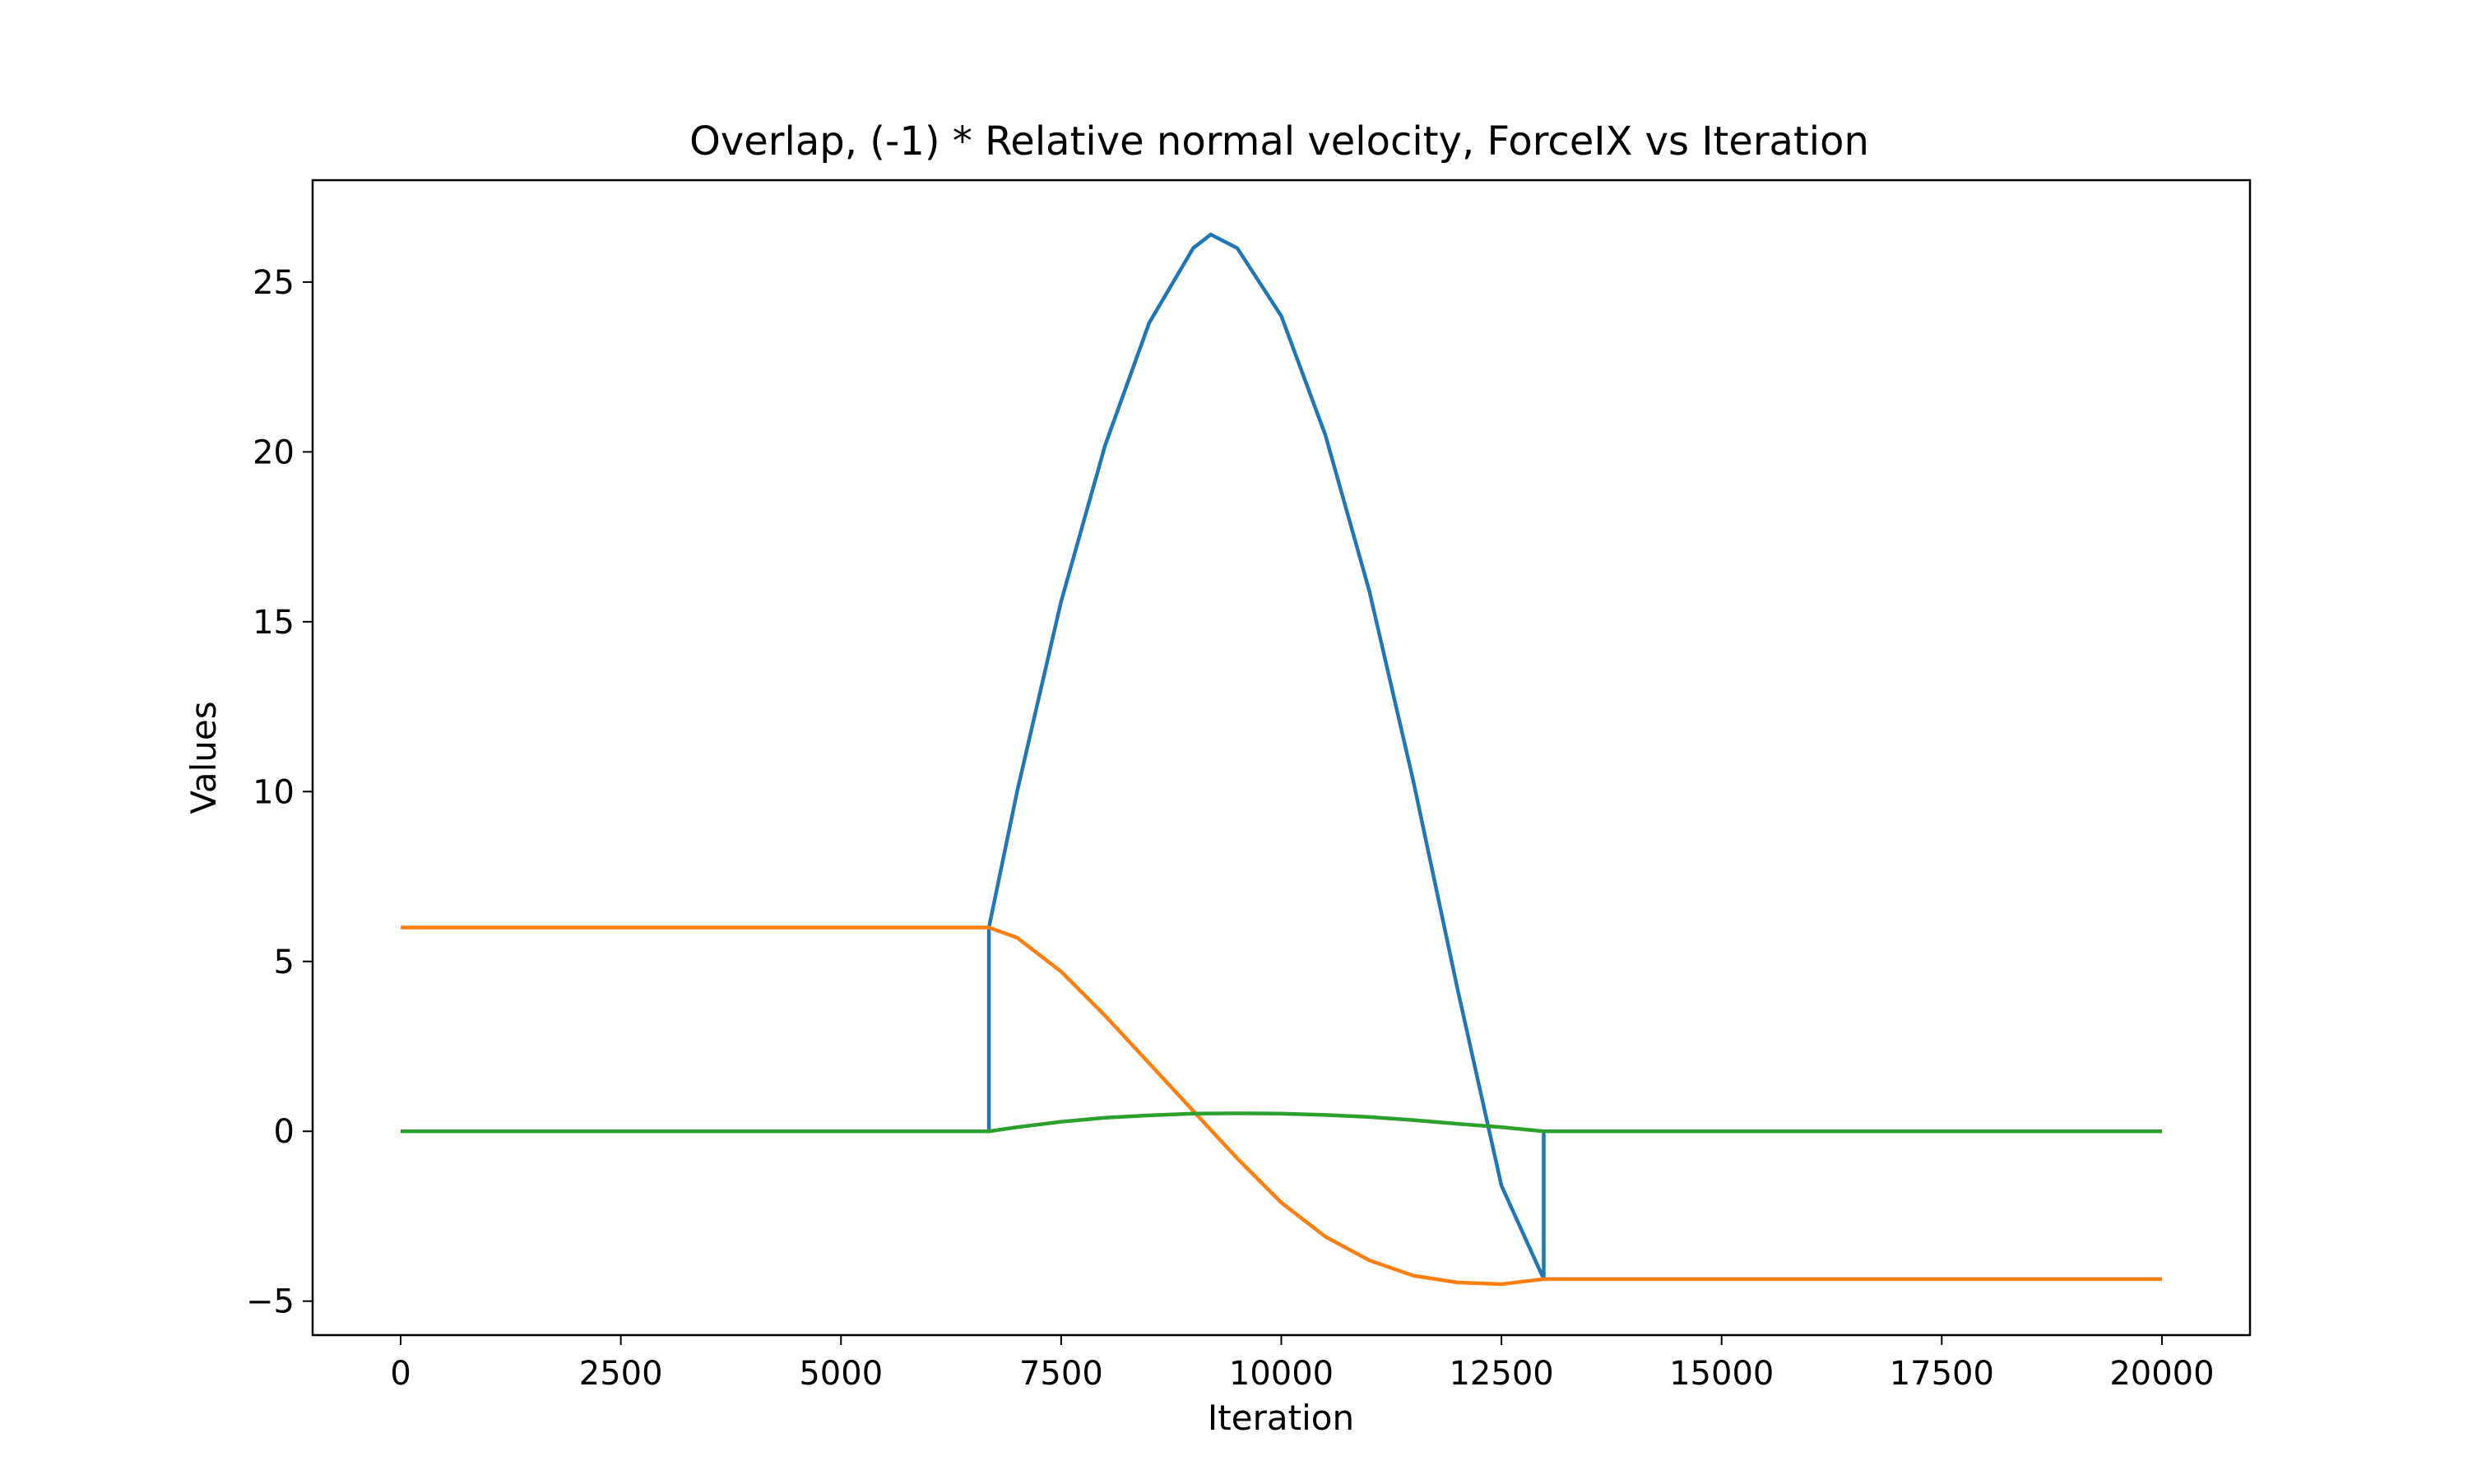 The width and height of the screenshot is (2468, 1484). What do you see at coordinates (621, 1374) in the screenshot?
I see `x-tick-label: 2500` at bounding box center [621, 1374].